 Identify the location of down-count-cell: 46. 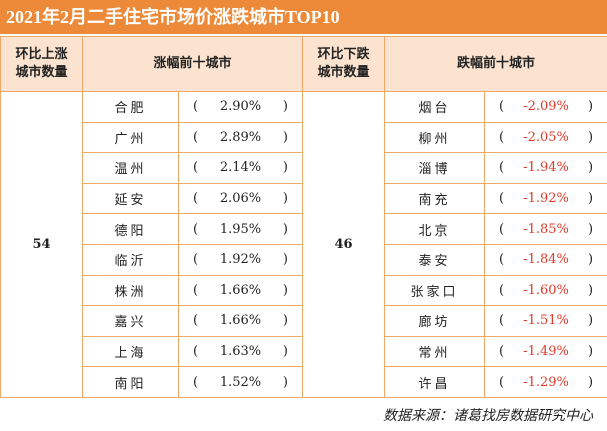
(344, 244).